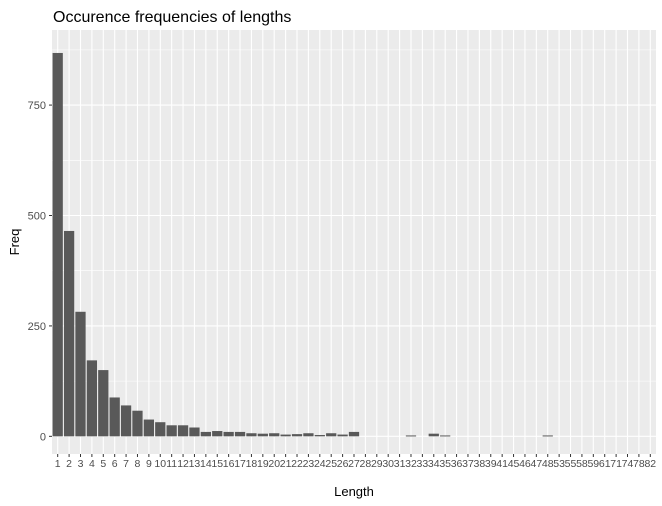 The width and height of the screenshot is (662, 506). What do you see at coordinates (423, 464) in the screenshot?
I see `x-tick-label: 33` at bounding box center [423, 464].